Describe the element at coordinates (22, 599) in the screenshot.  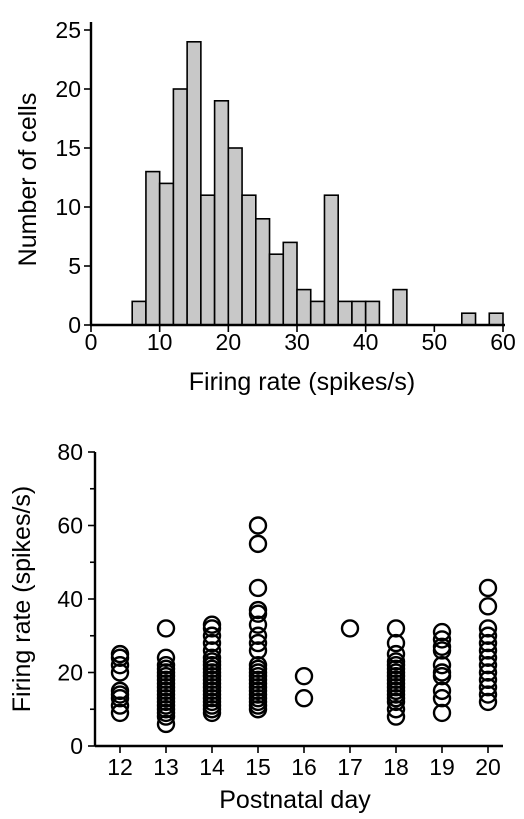
I see `scatter-y-axis-label: Firing rate (spikes/s)` at that location.